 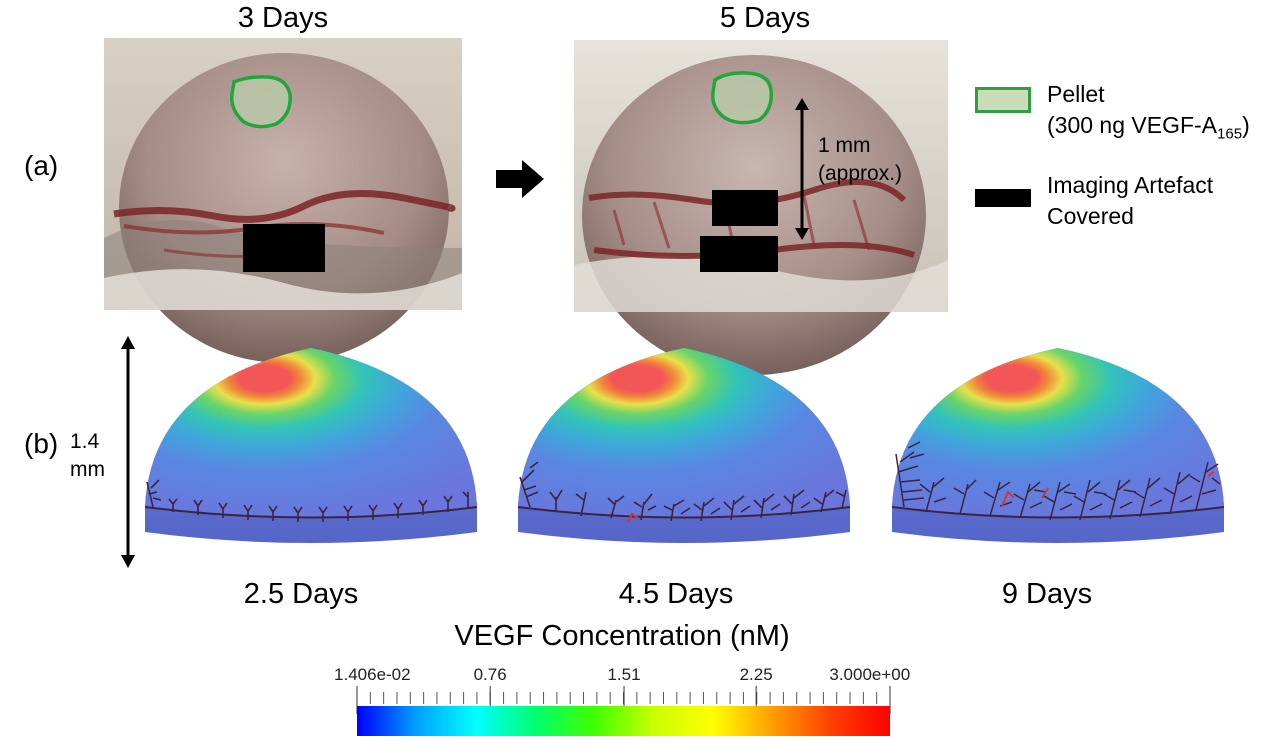 What do you see at coordinates (128, 452) in the screenshot?
I see `height-scale-arrow` at bounding box center [128, 452].